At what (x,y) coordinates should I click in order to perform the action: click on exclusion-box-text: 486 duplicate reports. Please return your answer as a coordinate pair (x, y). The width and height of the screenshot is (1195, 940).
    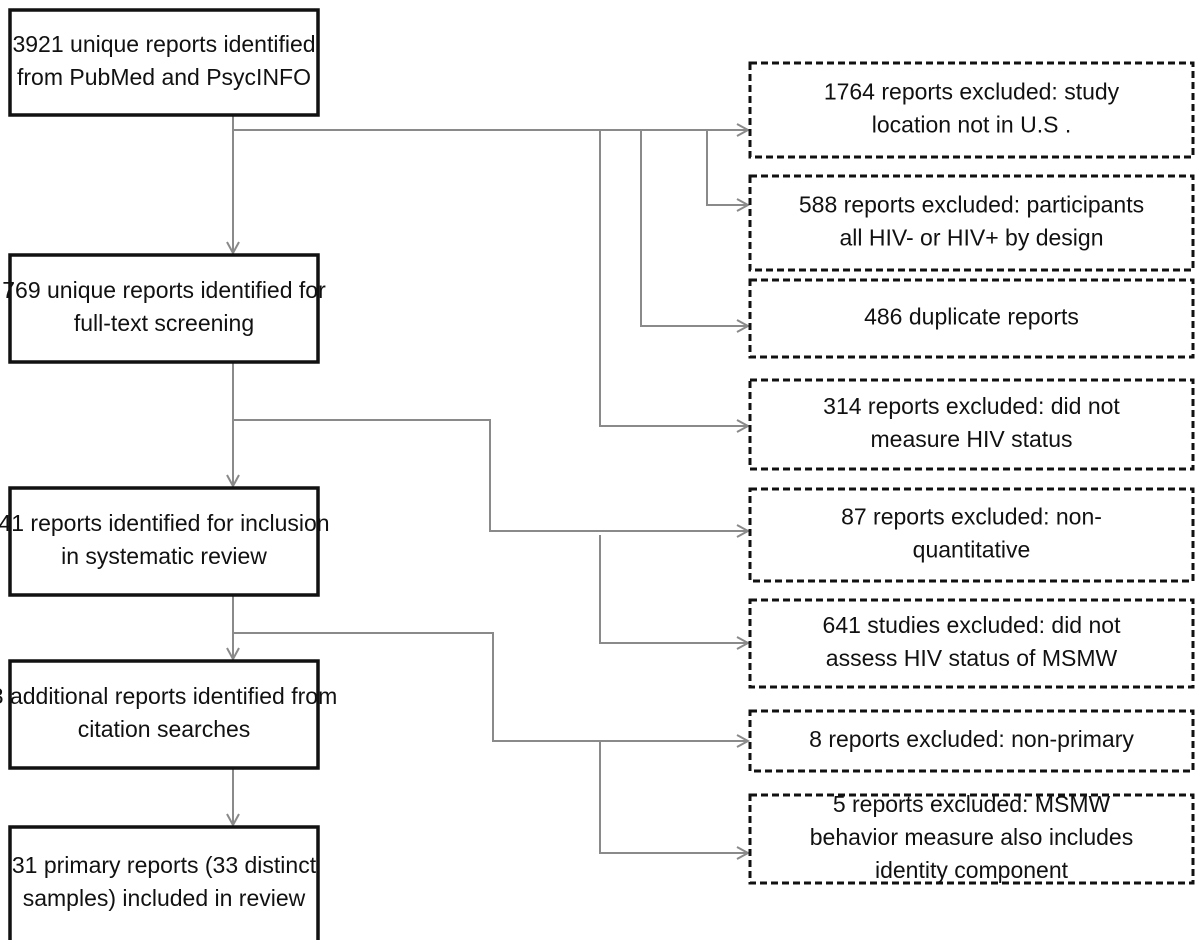
    Looking at the image, I should click on (971, 317).